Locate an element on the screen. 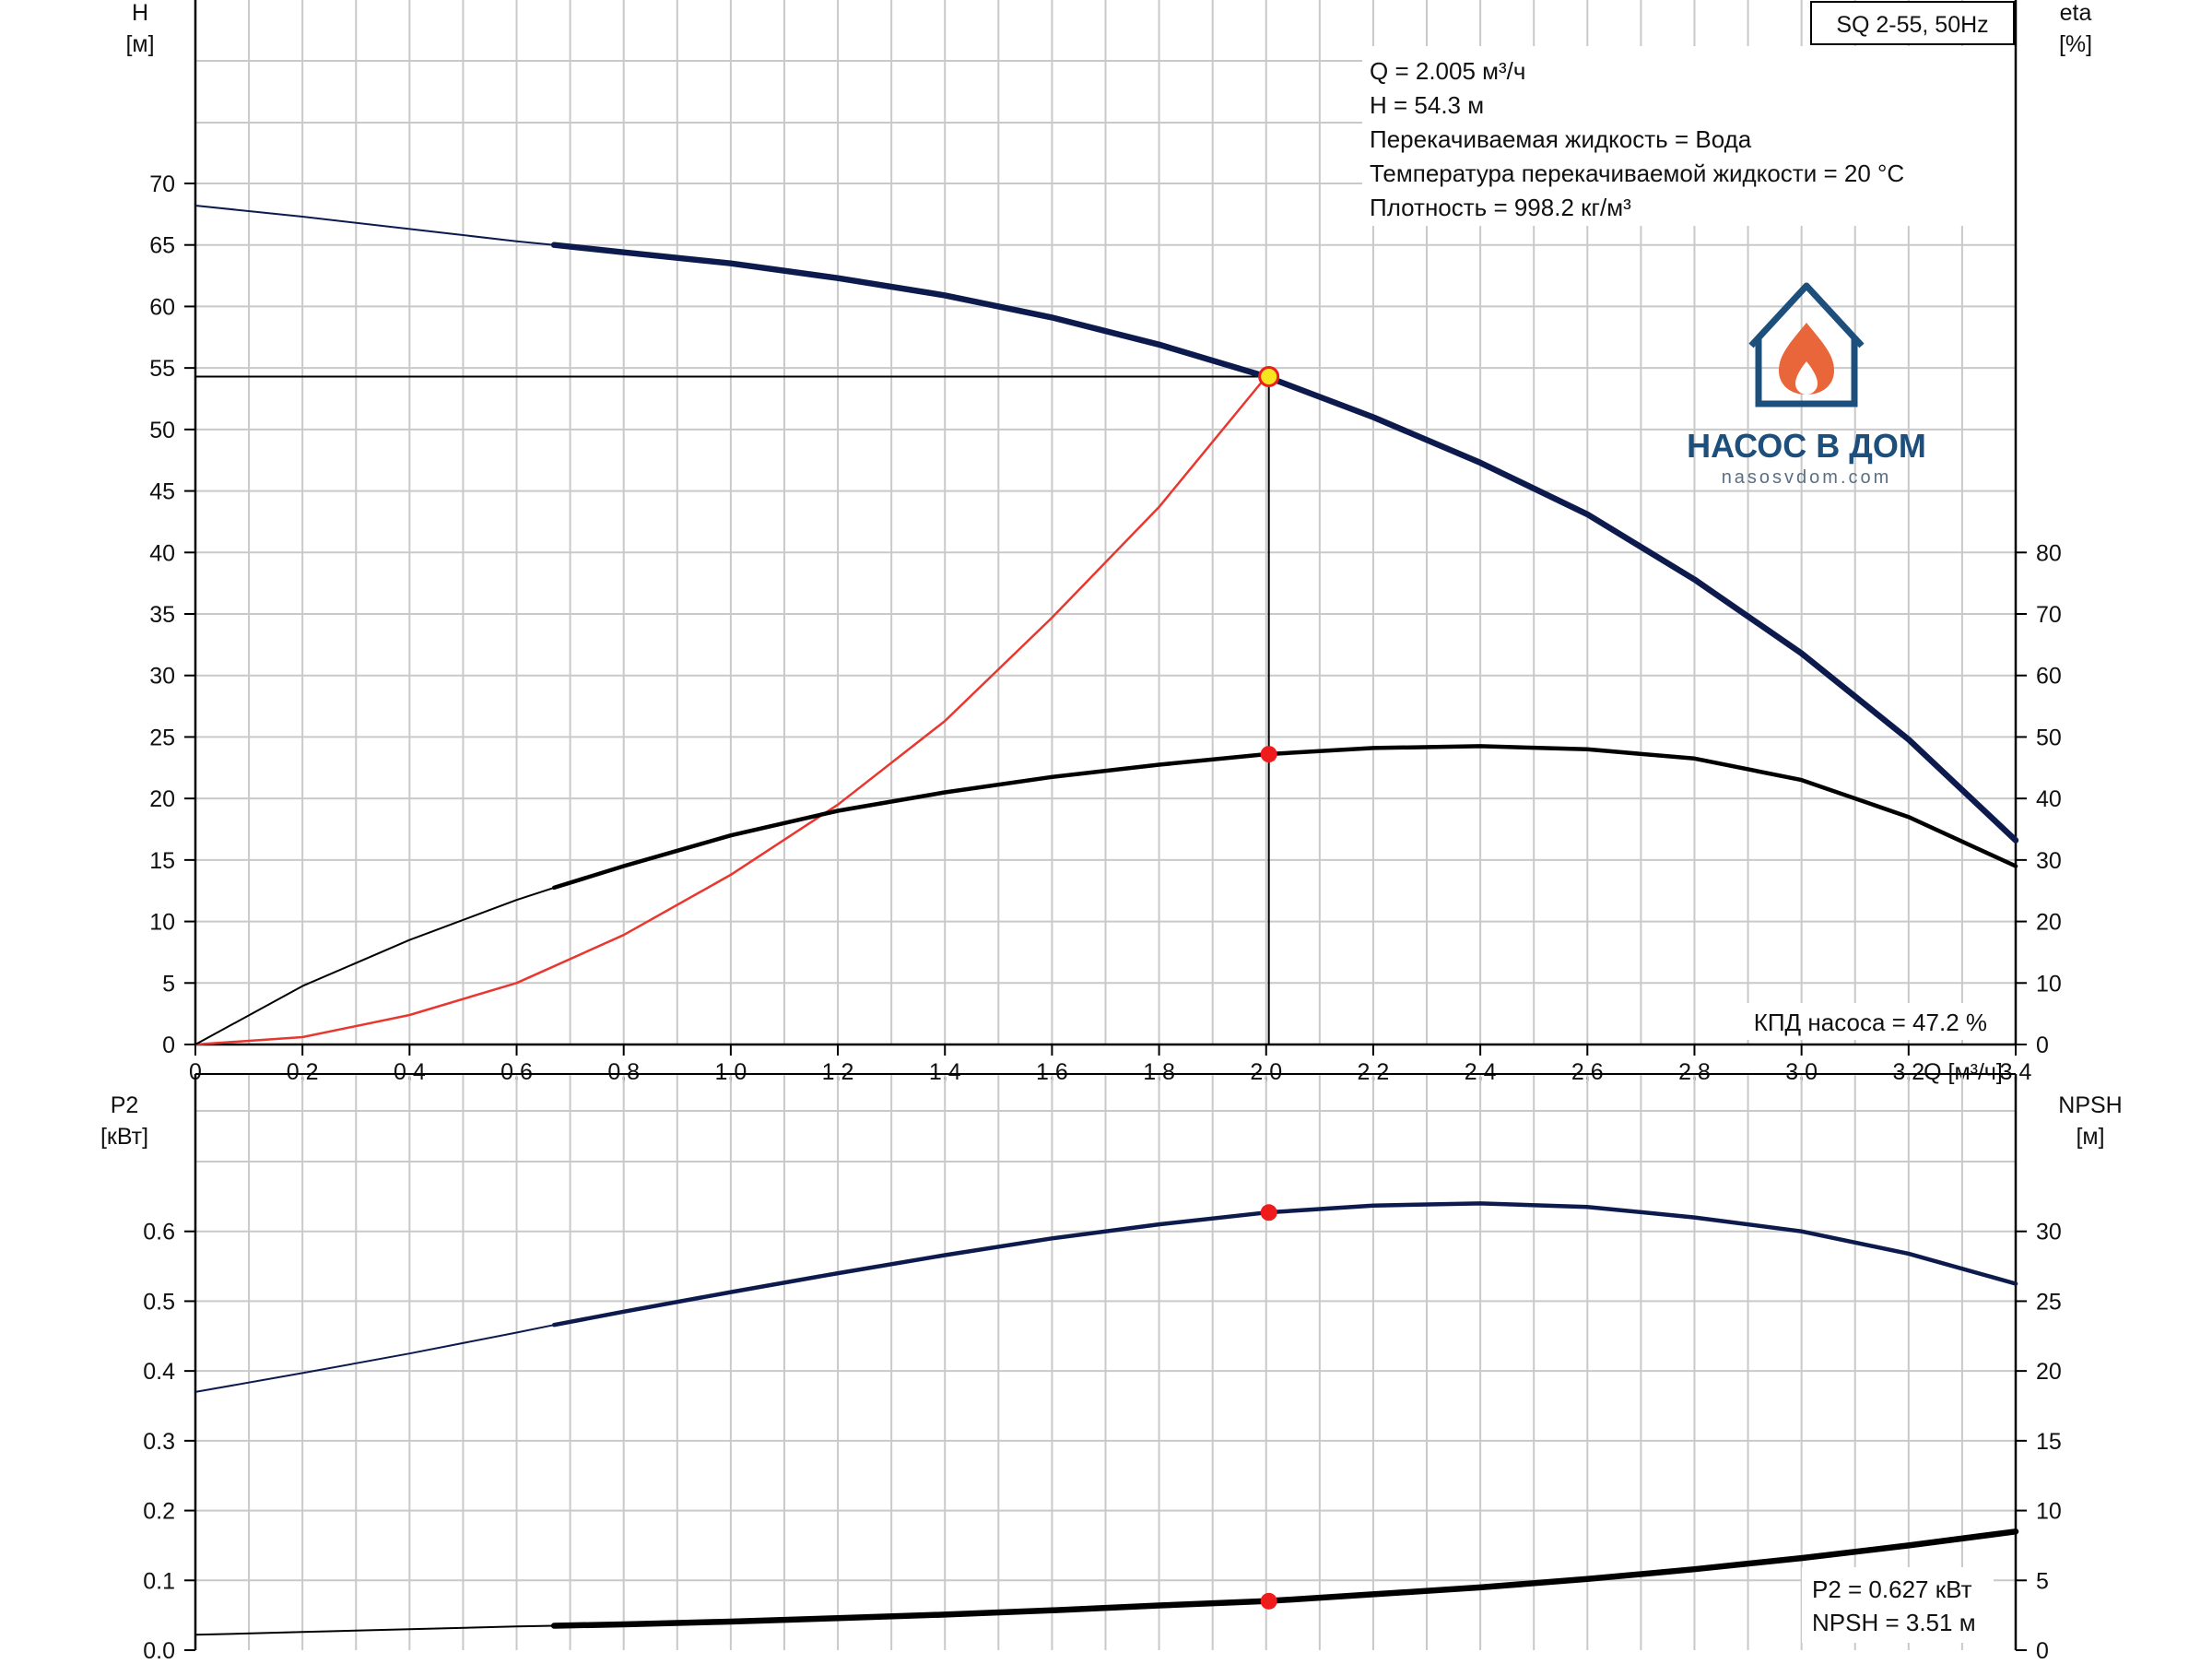  y-tick-label-npsh: 30 is located at coordinates (2049, 1232).